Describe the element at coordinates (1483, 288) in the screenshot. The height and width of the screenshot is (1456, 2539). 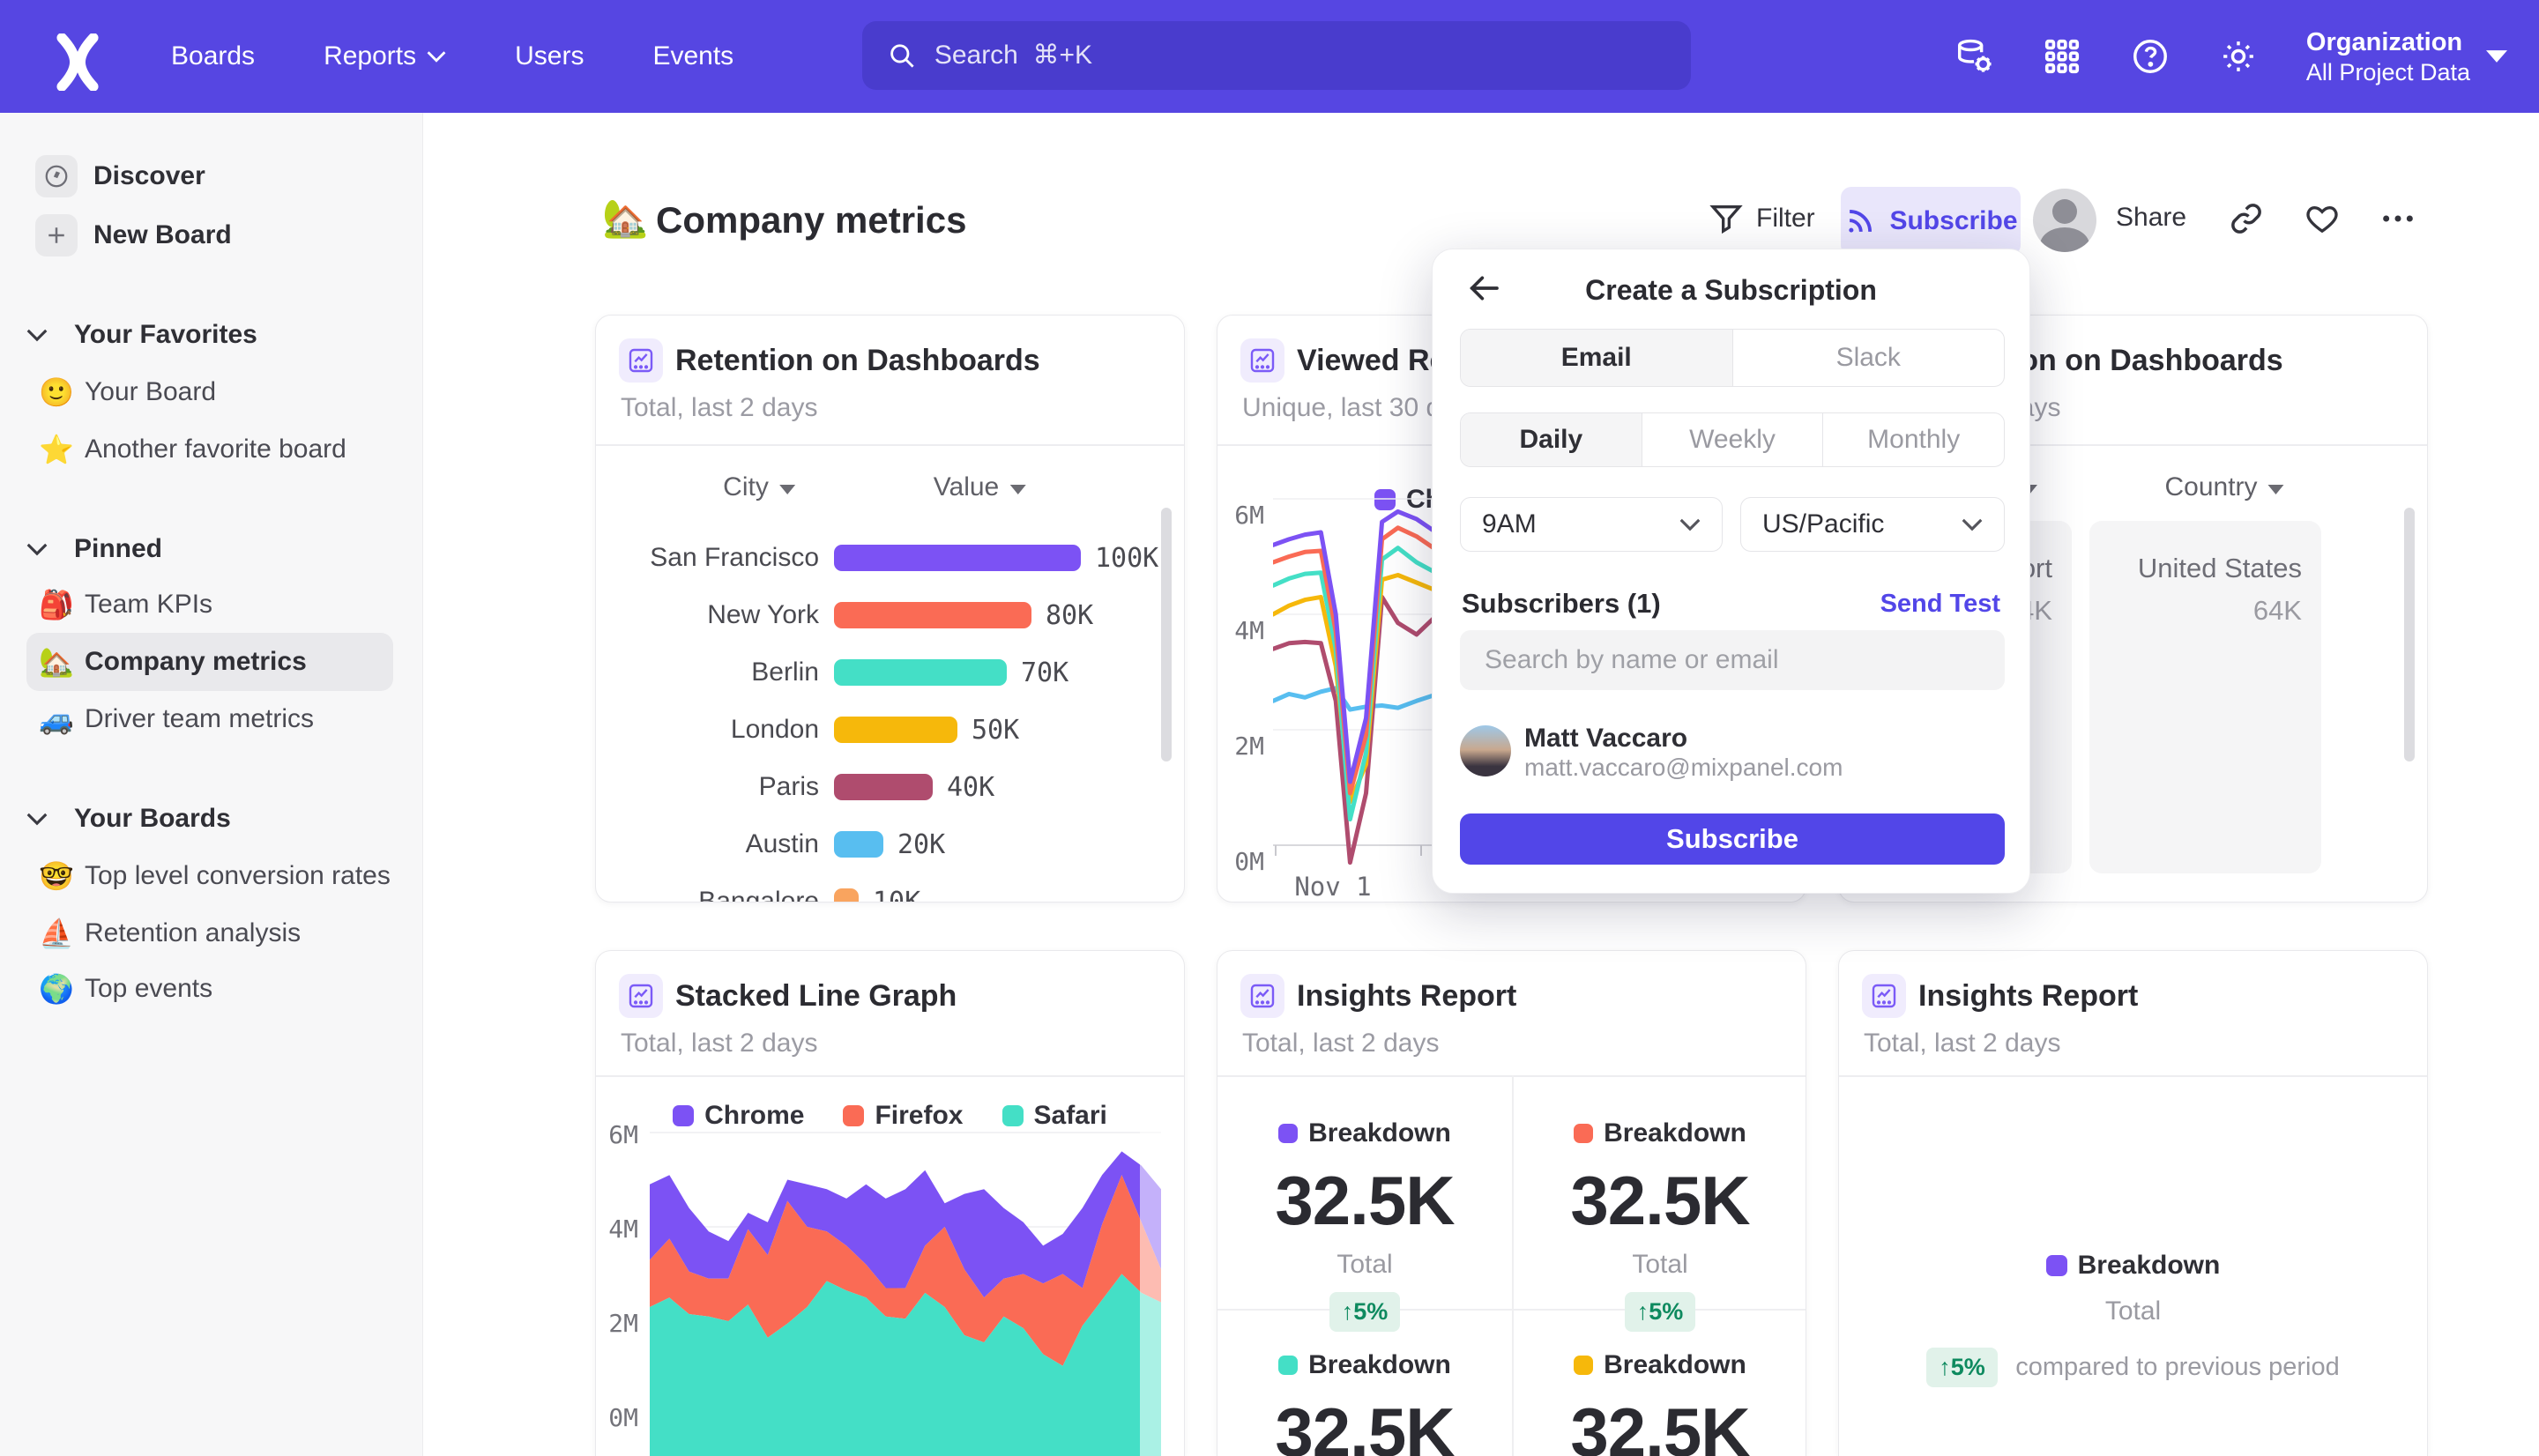
I see `back-icon` at that location.